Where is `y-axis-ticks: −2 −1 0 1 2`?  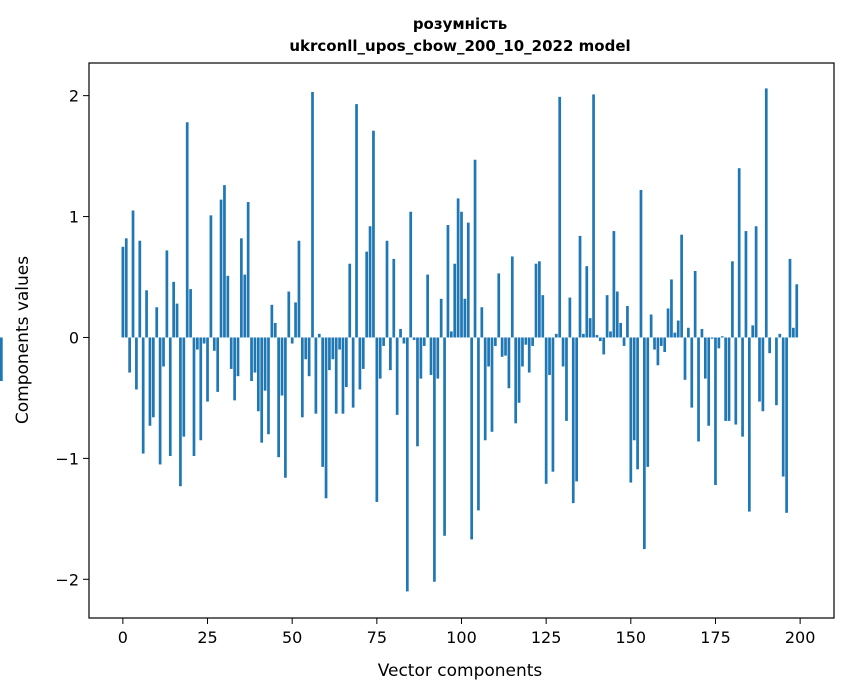
y-axis-ticks: −2 −1 0 1 2 is located at coordinates (72, 338).